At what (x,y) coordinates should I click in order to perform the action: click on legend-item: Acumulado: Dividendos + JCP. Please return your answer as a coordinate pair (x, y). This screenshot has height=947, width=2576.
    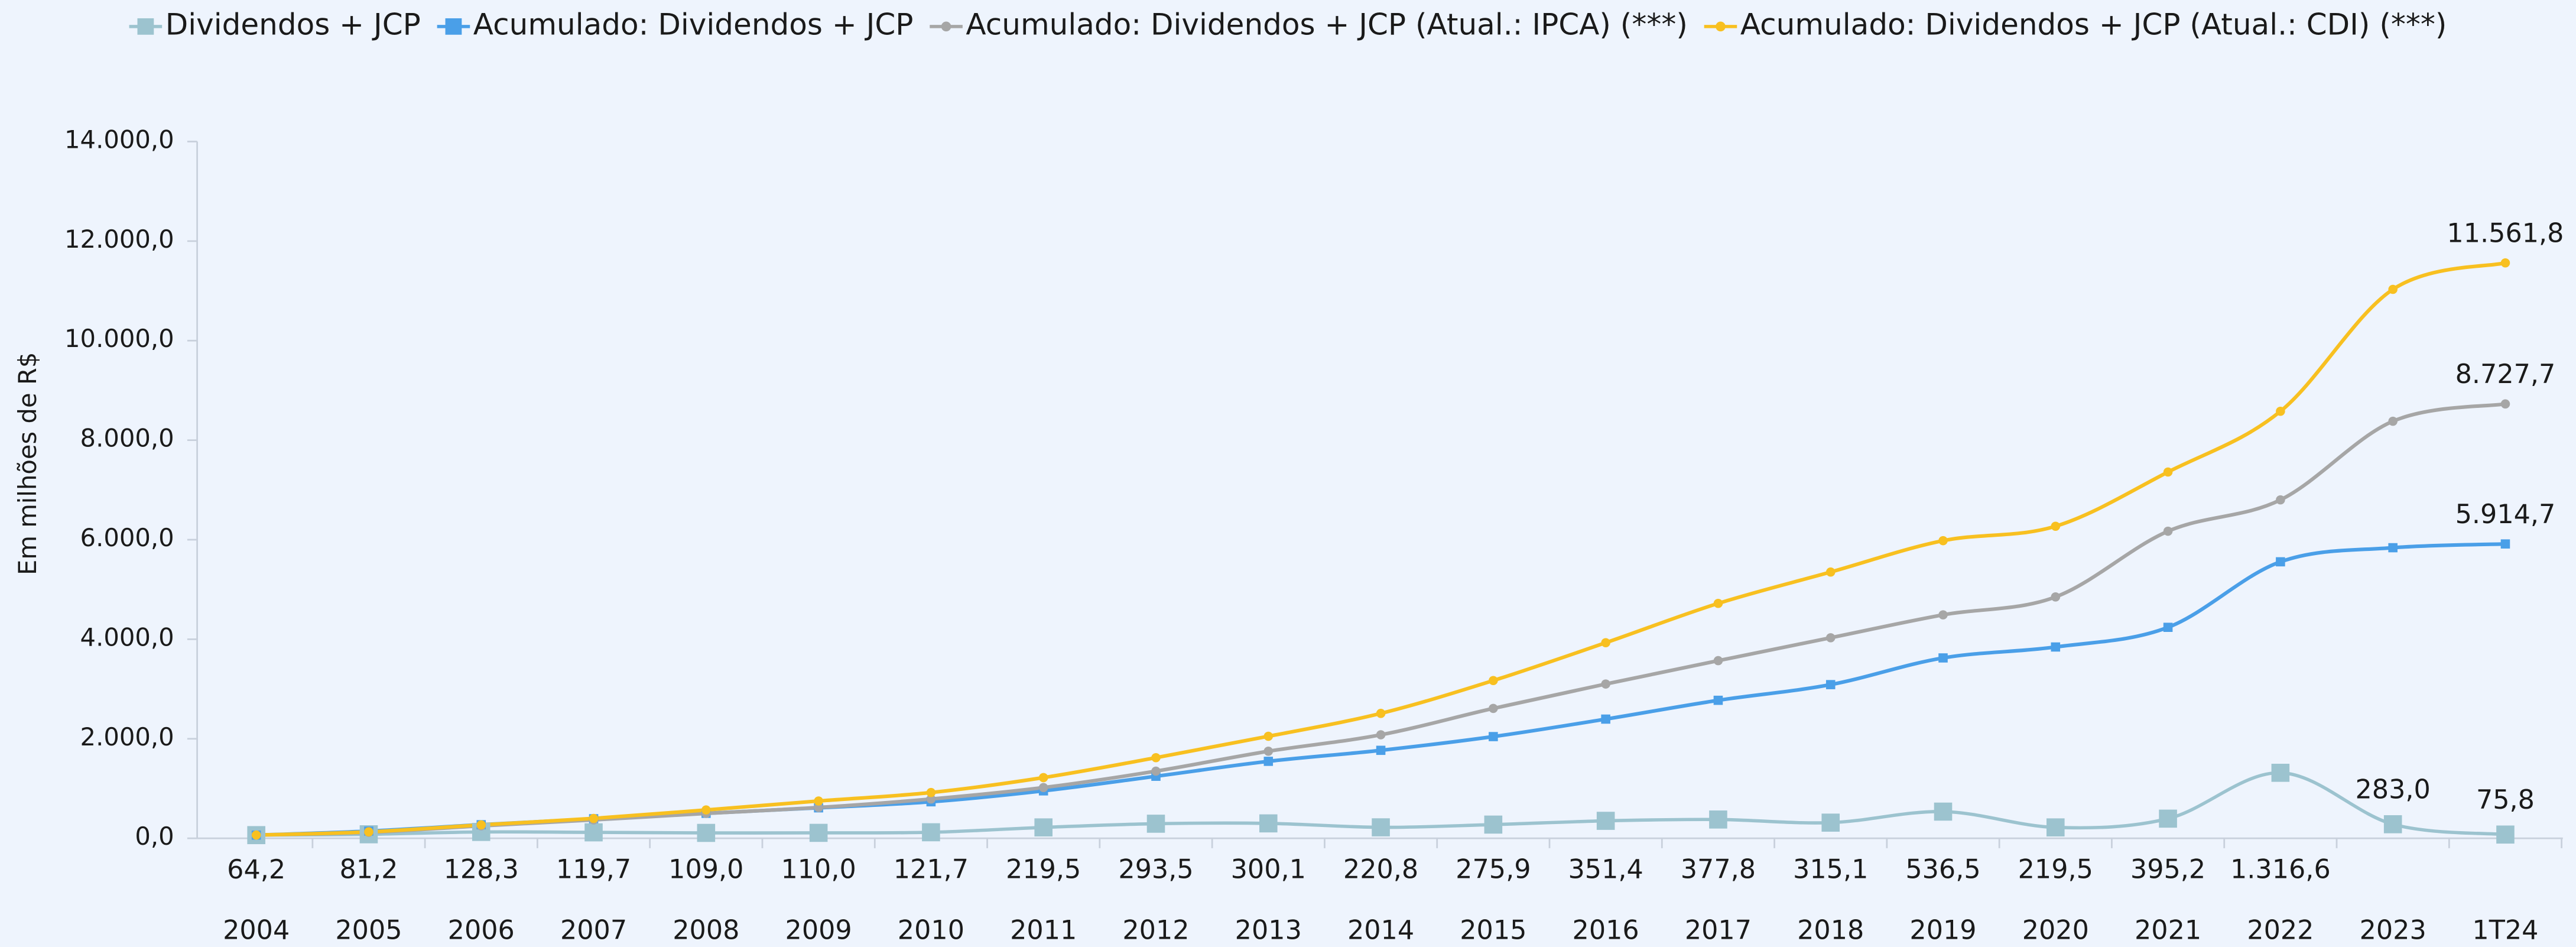
    Looking at the image, I should click on (675, 24).